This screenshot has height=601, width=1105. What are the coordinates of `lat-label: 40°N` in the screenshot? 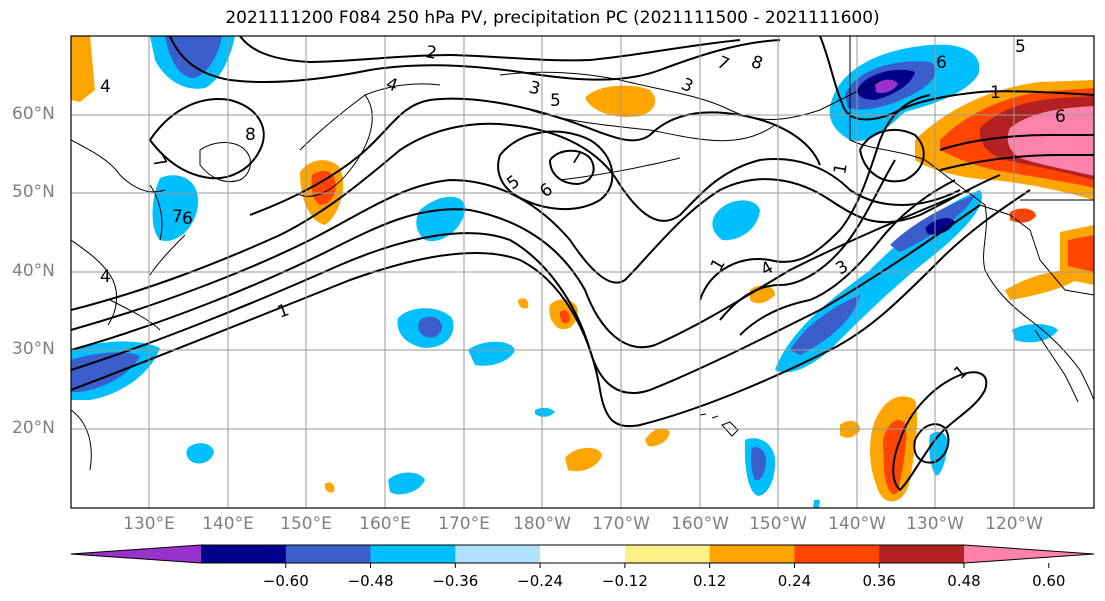 It's located at (33, 271).